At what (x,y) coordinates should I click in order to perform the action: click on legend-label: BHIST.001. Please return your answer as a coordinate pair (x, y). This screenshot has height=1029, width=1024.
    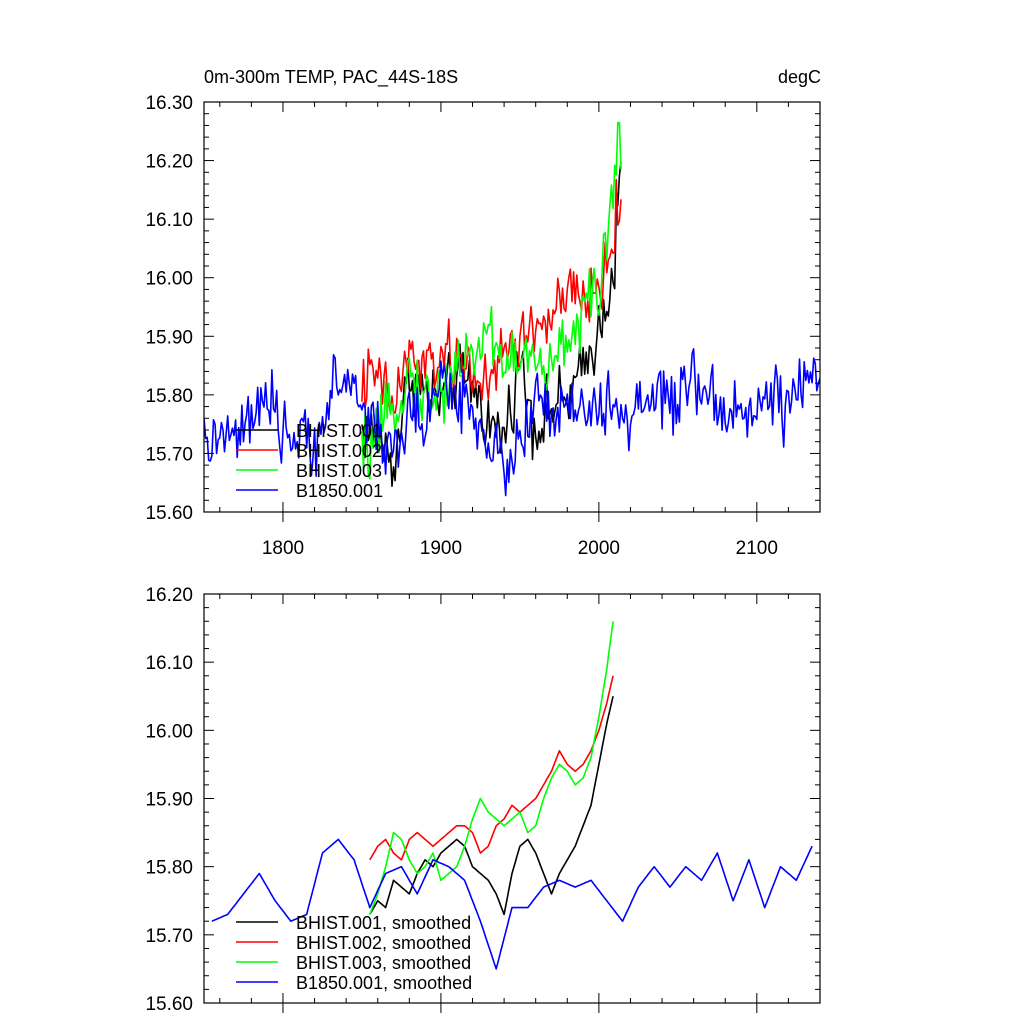
    Looking at the image, I should click on (339, 431).